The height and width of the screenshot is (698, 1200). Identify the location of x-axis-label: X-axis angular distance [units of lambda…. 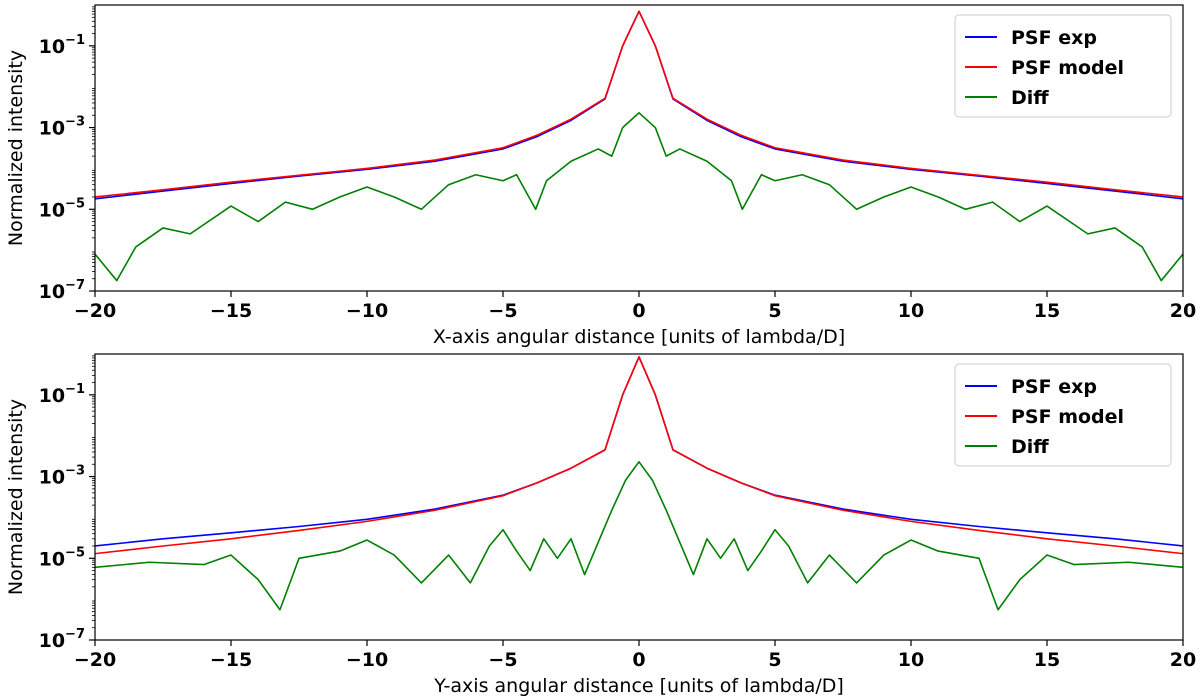
(639, 337).